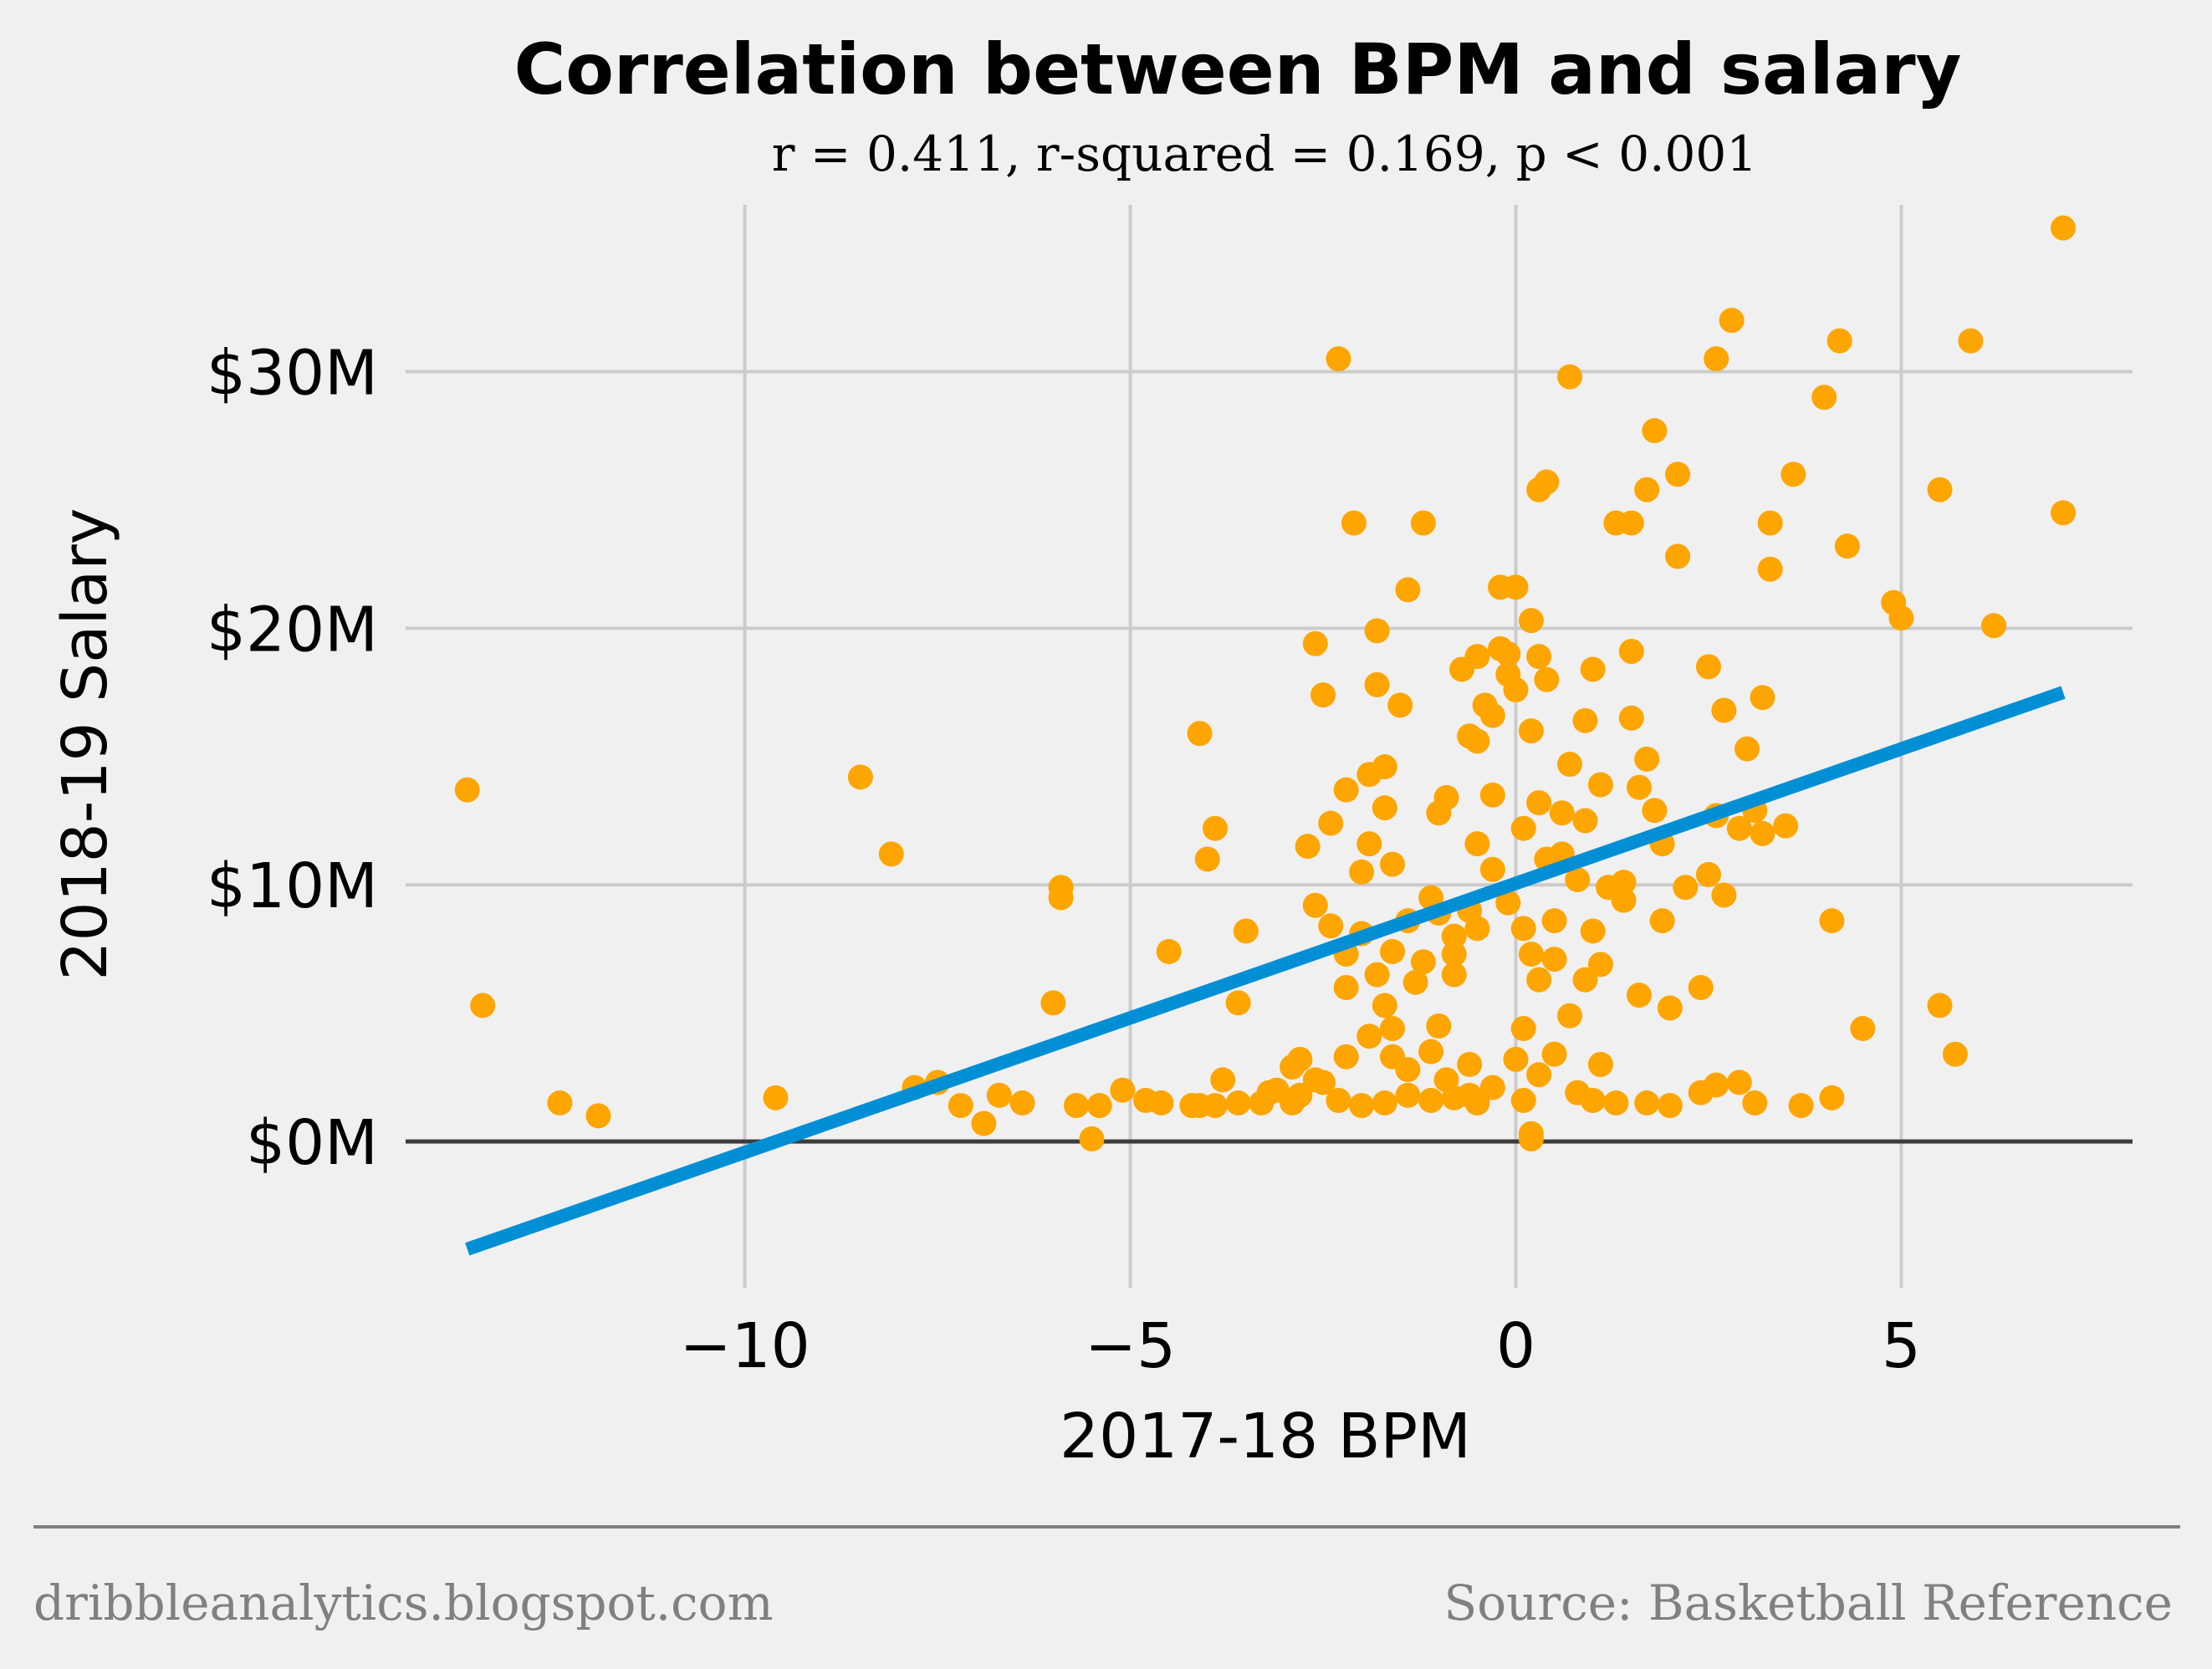 The height and width of the screenshot is (1669, 2212). I want to click on x-tick-labels: −10 −5 0 5, so click(1300, 1346).